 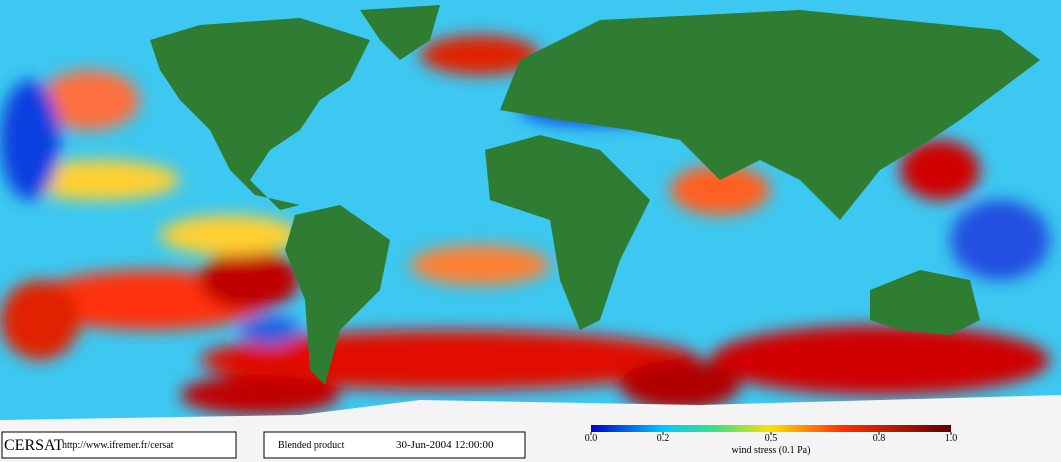 What do you see at coordinates (879, 438) in the screenshot?
I see `colorbar-tick-label: 0.8` at bounding box center [879, 438].